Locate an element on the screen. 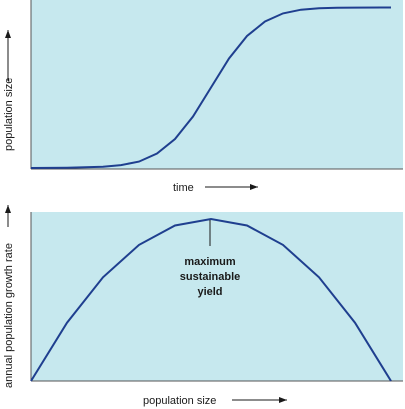 This screenshot has width=405, height=409. annotation-sustainable: sustainable is located at coordinates (210, 277).